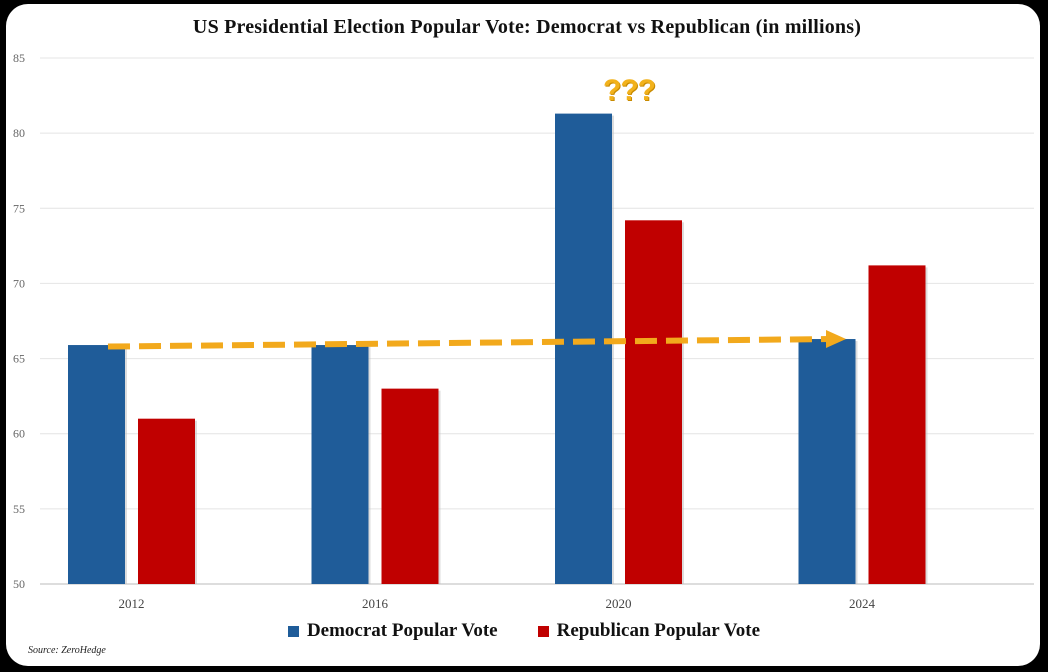 The height and width of the screenshot is (672, 1048). Describe the element at coordinates (19, 133) in the screenshot. I see `y-tick-label: 80` at that location.